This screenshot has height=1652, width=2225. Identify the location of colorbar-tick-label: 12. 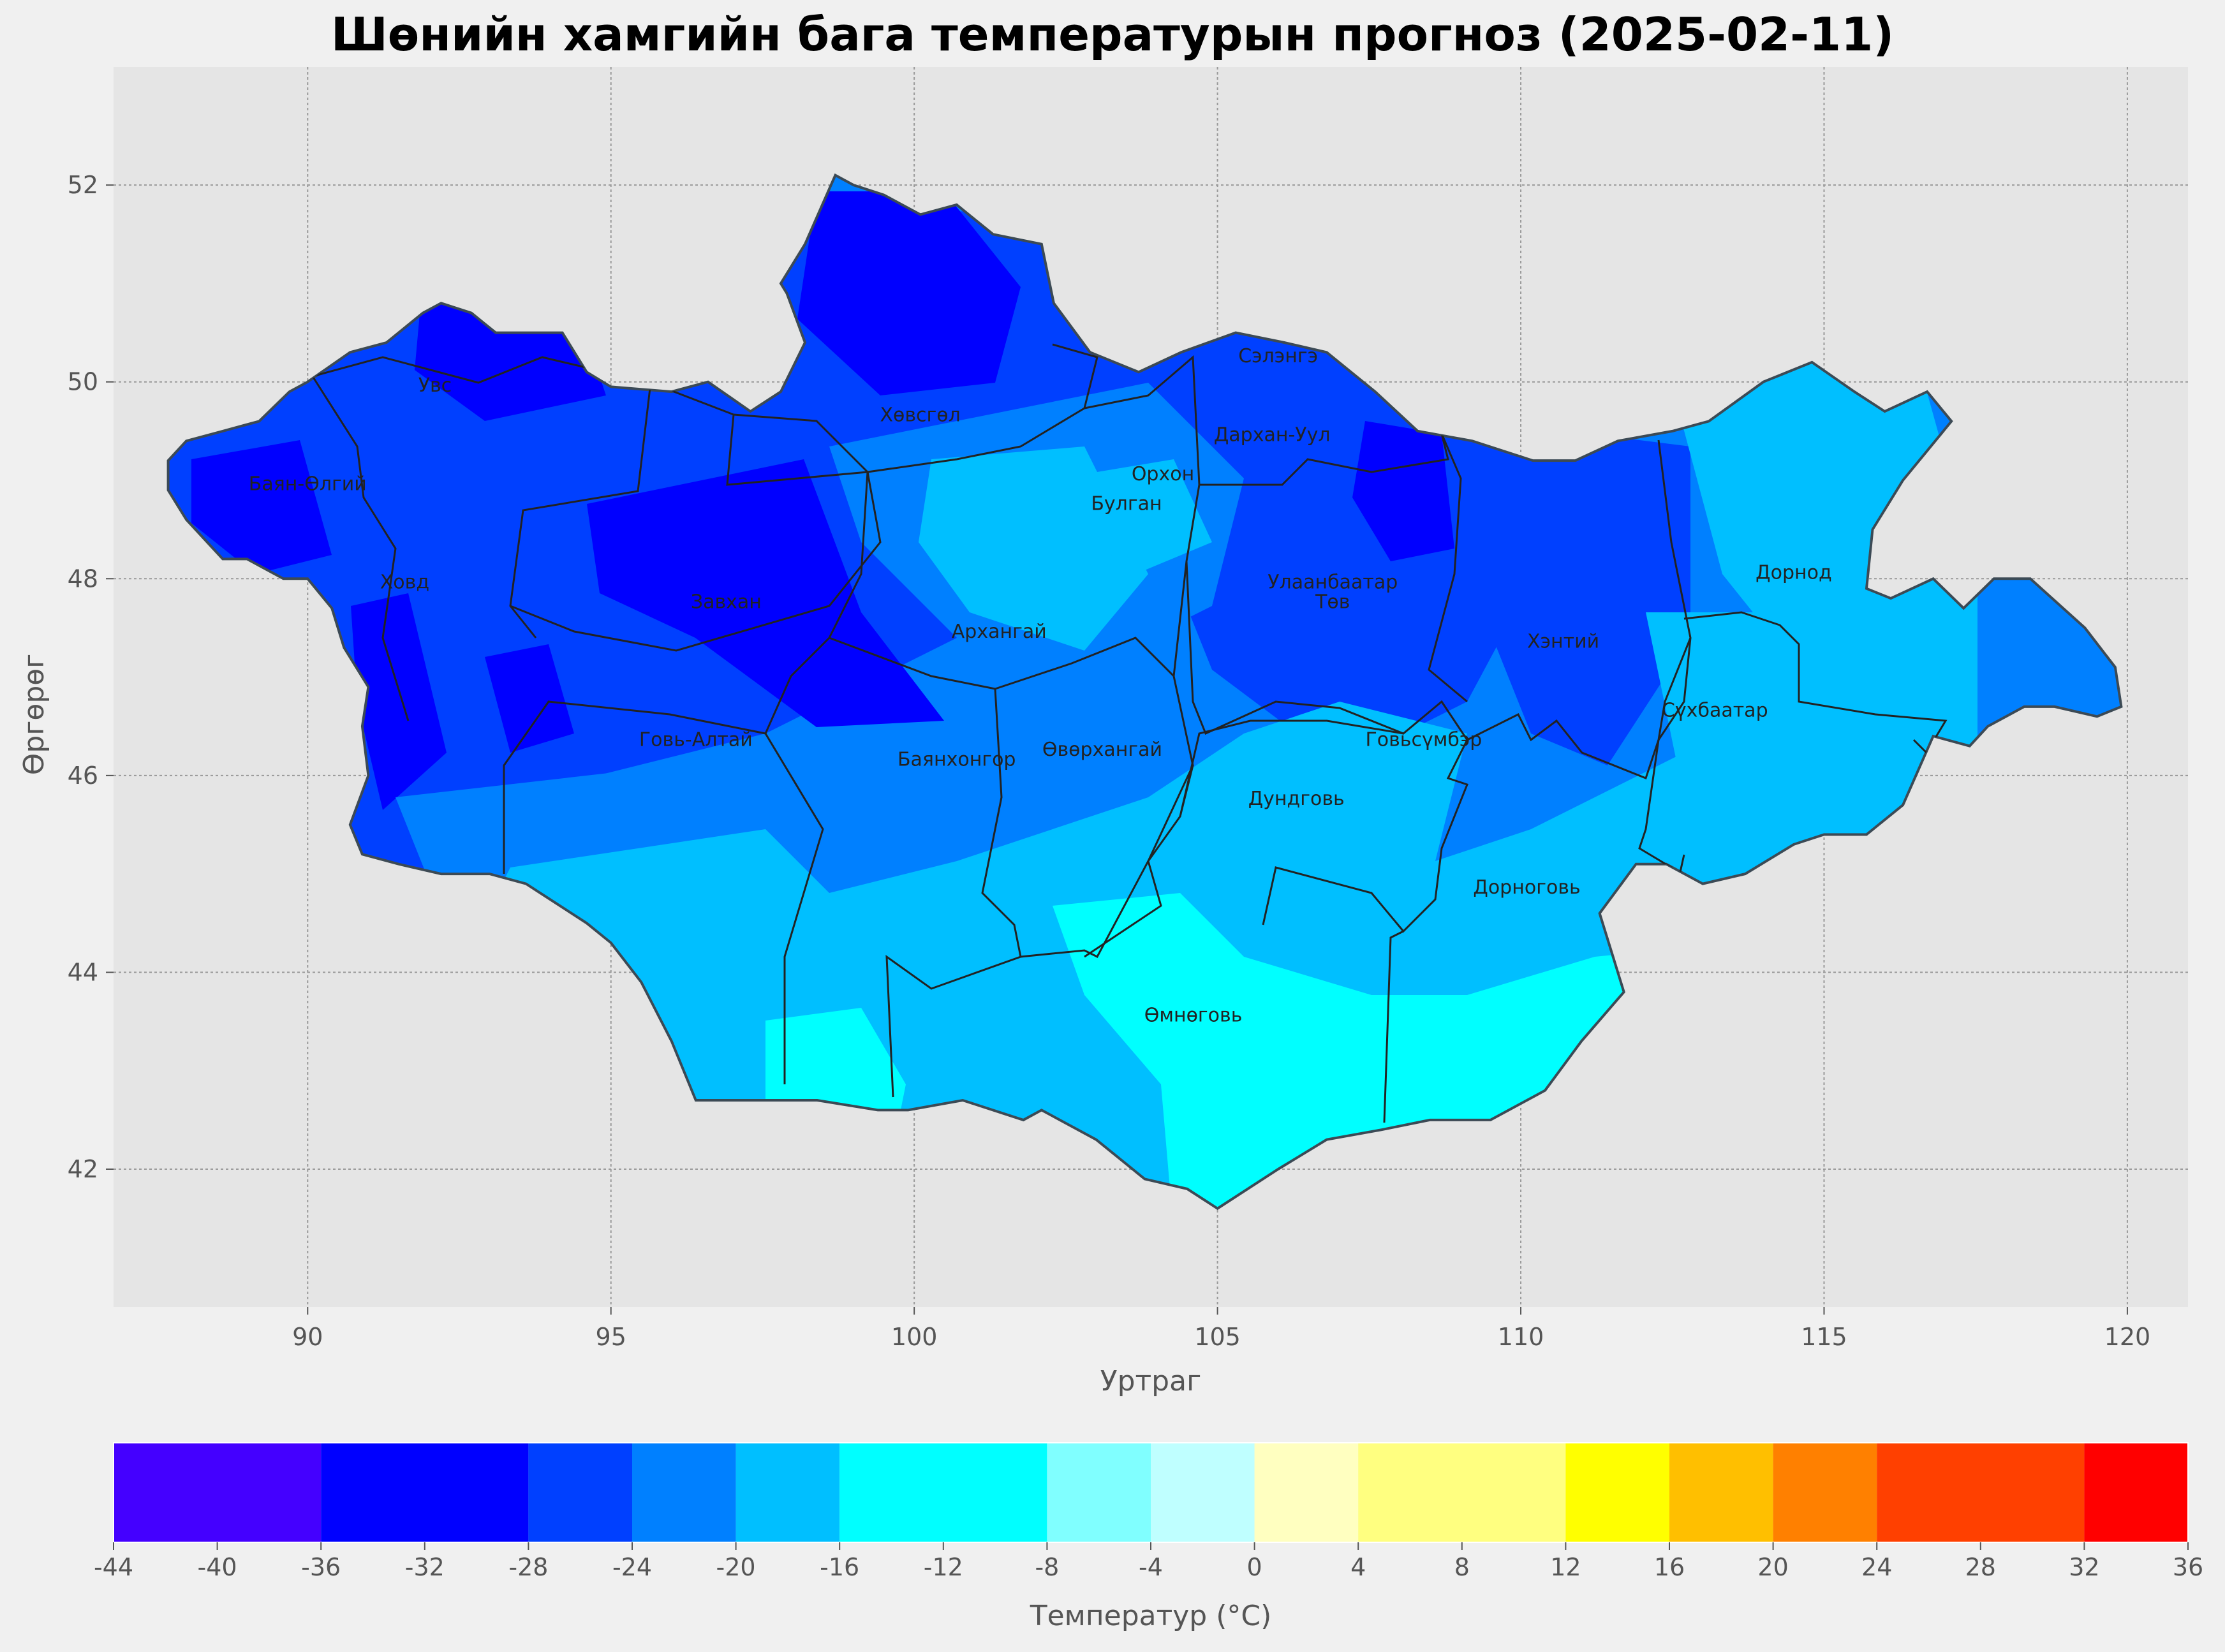
(1565, 1567).